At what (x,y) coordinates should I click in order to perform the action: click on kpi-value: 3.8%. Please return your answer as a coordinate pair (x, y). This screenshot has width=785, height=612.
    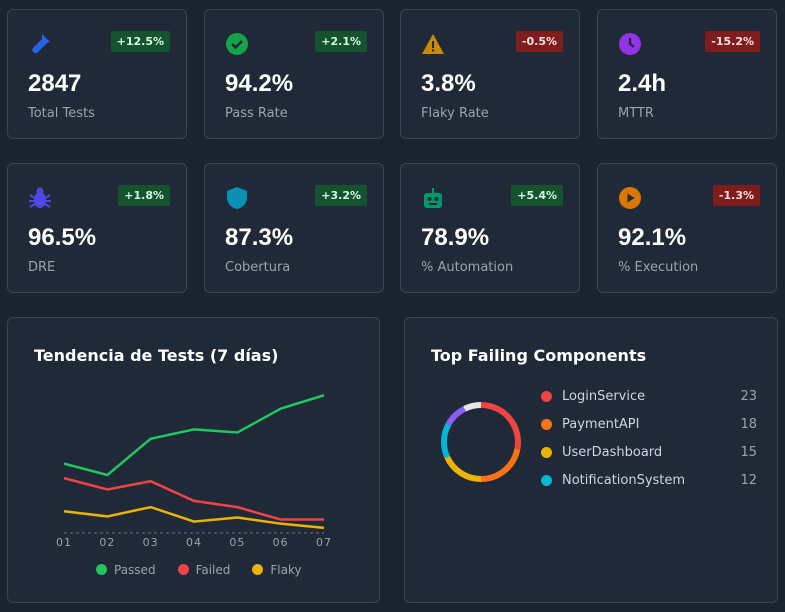
    Looking at the image, I should click on (448, 83).